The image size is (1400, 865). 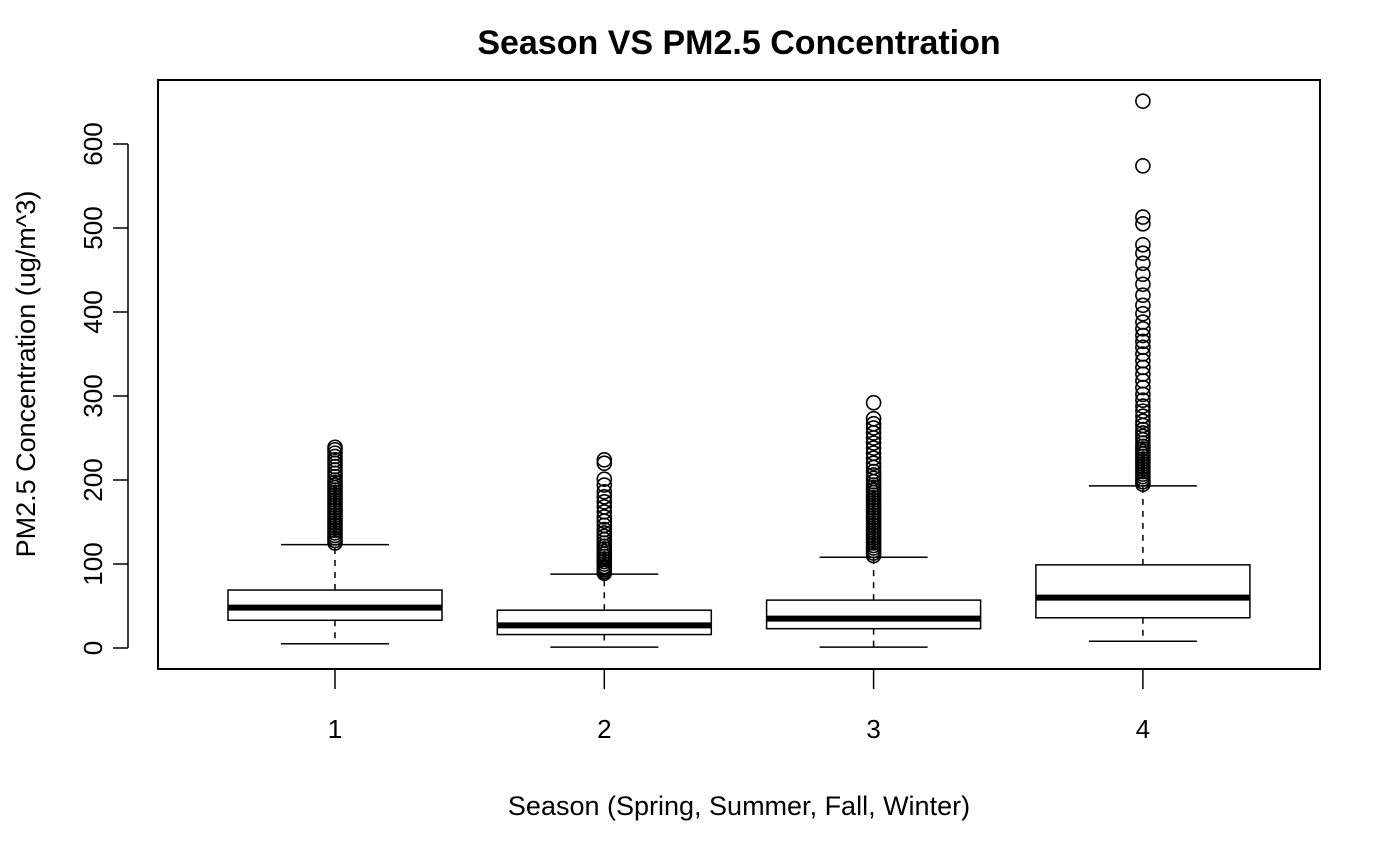 What do you see at coordinates (93, 311) in the screenshot?
I see `y-tick-label: 400` at bounding box center [93, 311].